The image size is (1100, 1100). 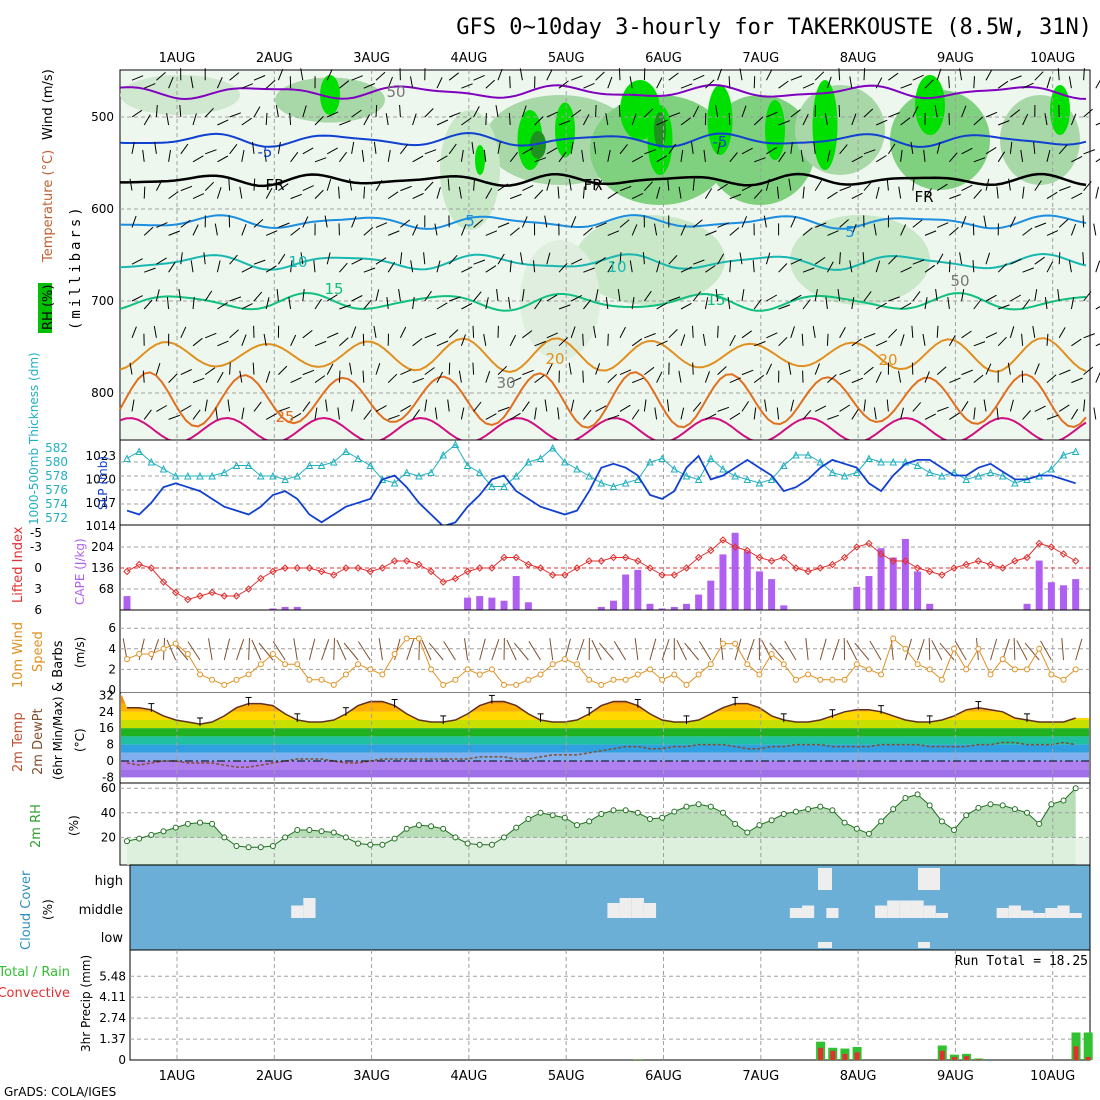 I want to click on cloud-middle-cell, so click(x=905, y=909).